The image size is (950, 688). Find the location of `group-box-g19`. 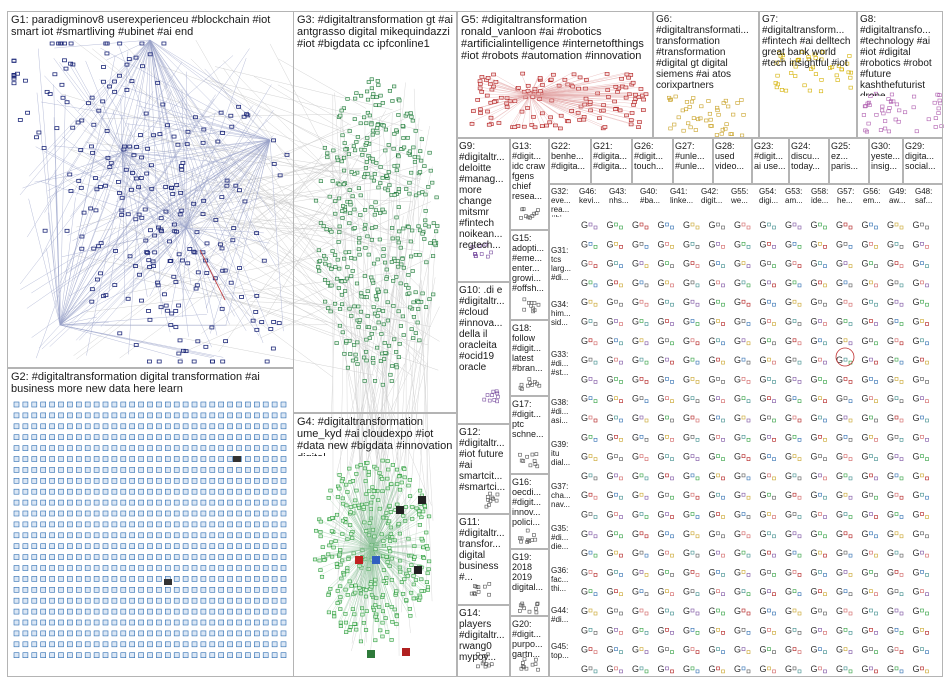

group-box-g19 is located at coordinates (529, 582).